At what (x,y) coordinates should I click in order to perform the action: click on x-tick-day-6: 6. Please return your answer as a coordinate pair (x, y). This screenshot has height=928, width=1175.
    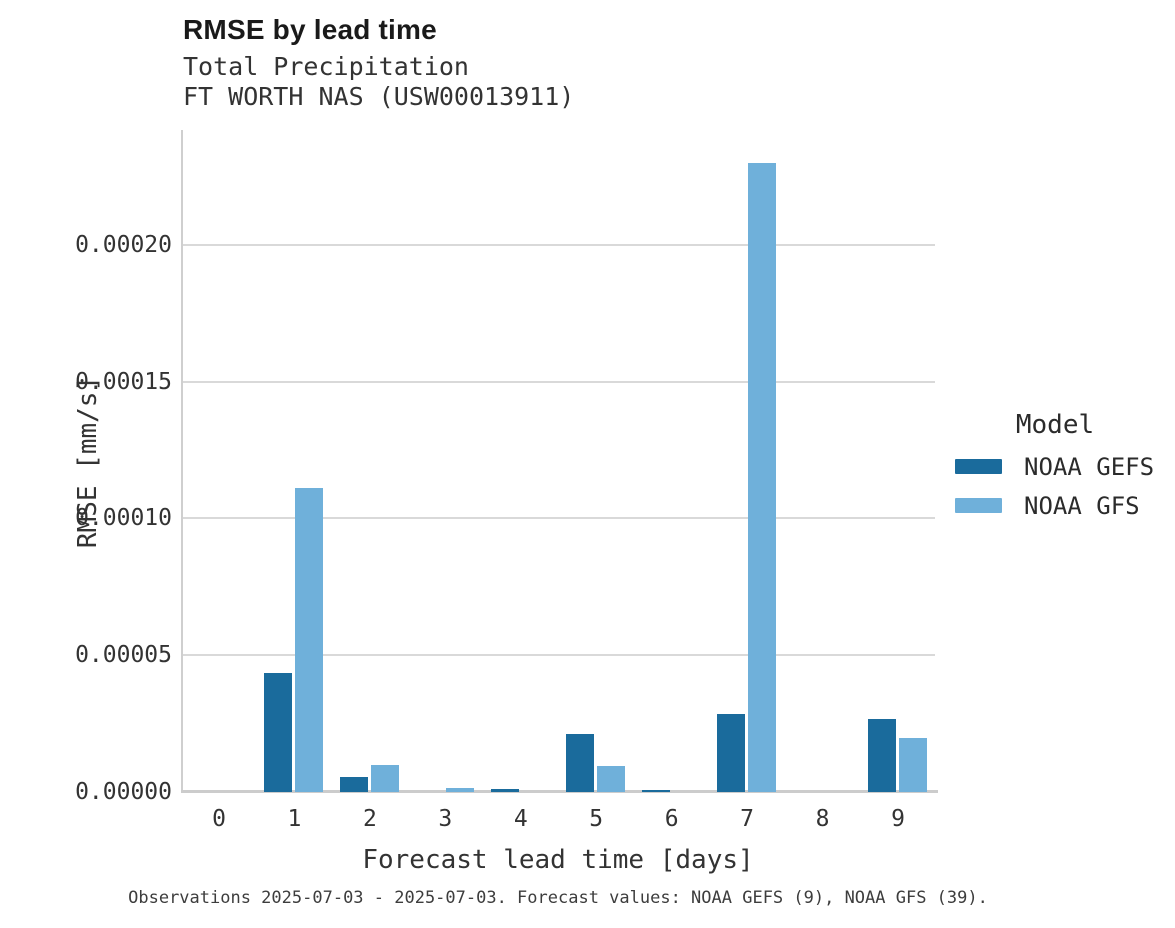
    Looking at the image, I should click on (671, 819).